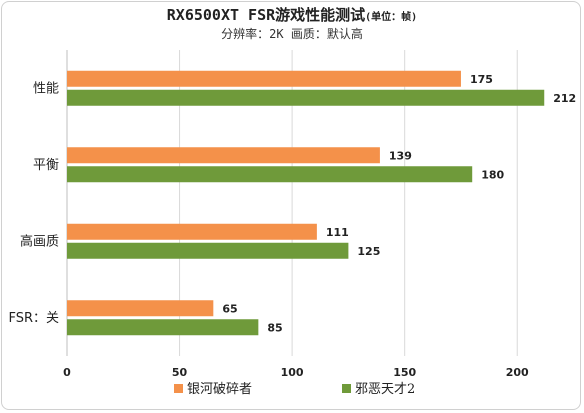 This screenshot has height=413, width=584. I want to click on chart-title-text: RX6500XT FSR游戏性能测试, so click(266, 15).